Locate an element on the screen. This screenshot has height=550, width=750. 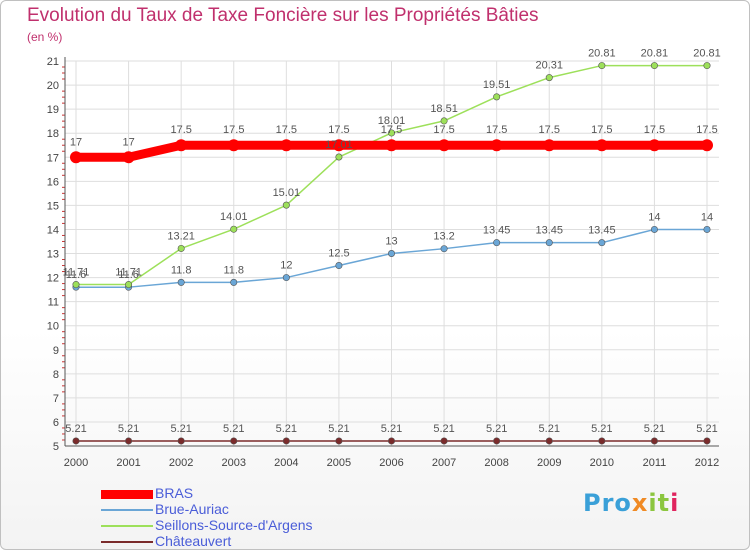
data-label-seillons-source-d-argens: 15.01 is located at coordinates (287, 193).